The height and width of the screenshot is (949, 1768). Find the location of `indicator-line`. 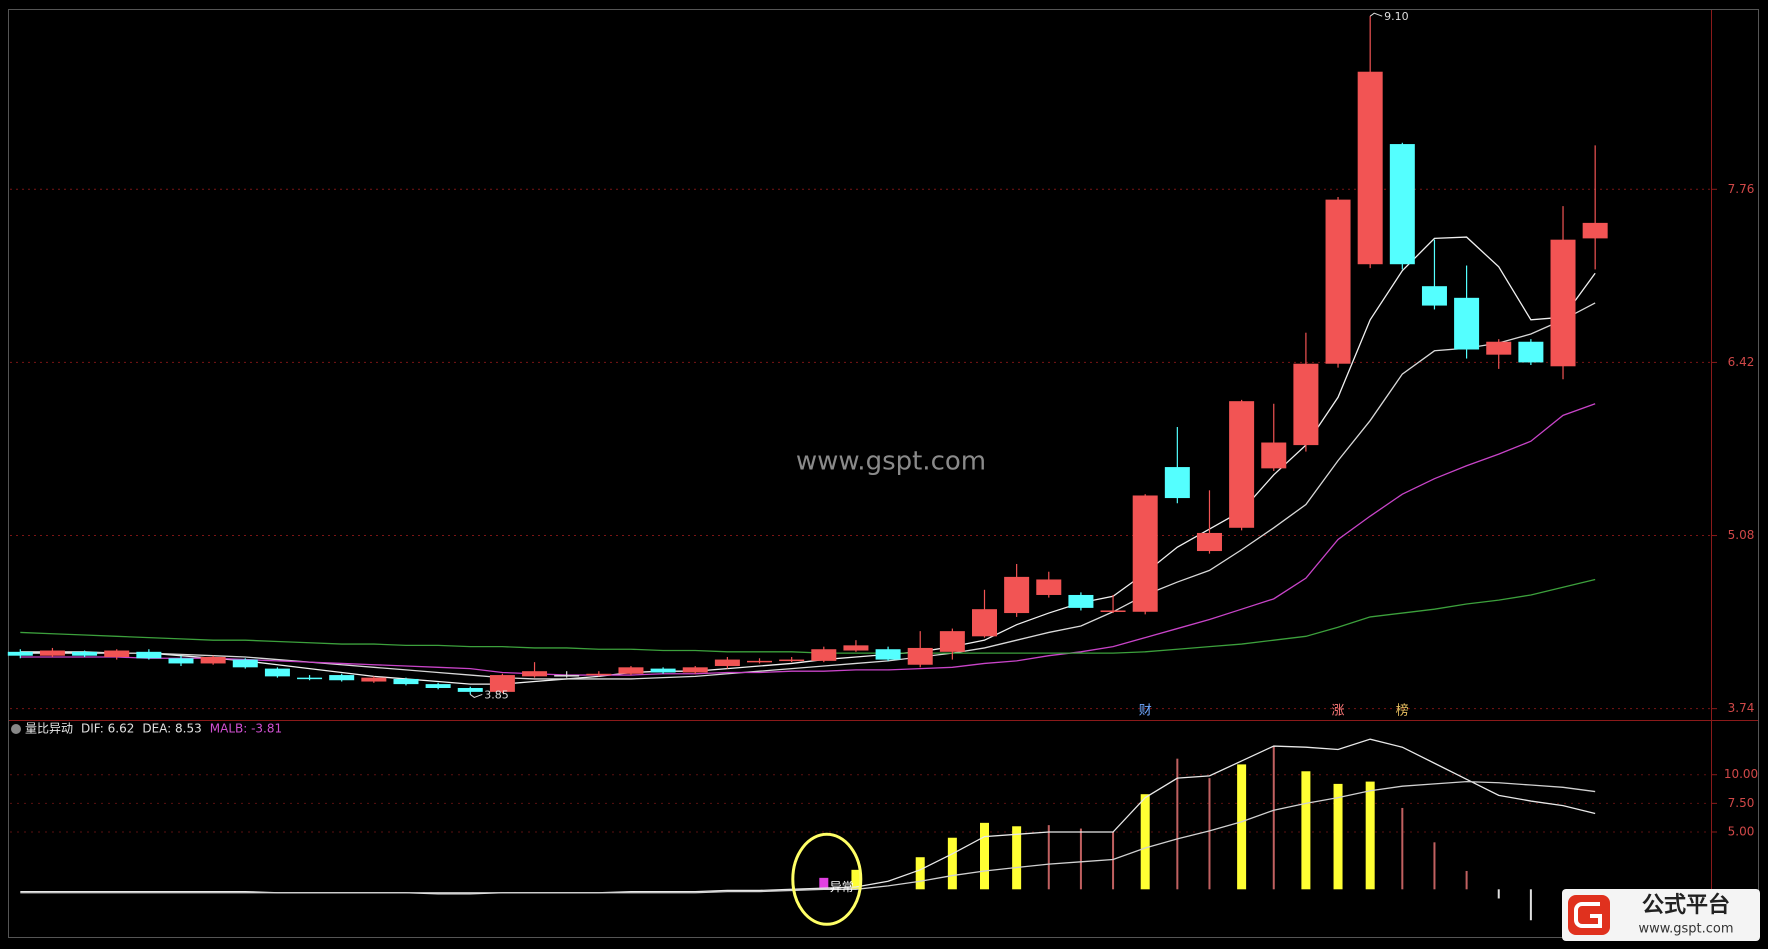

indicator-line is located at coordinates (808, 837).